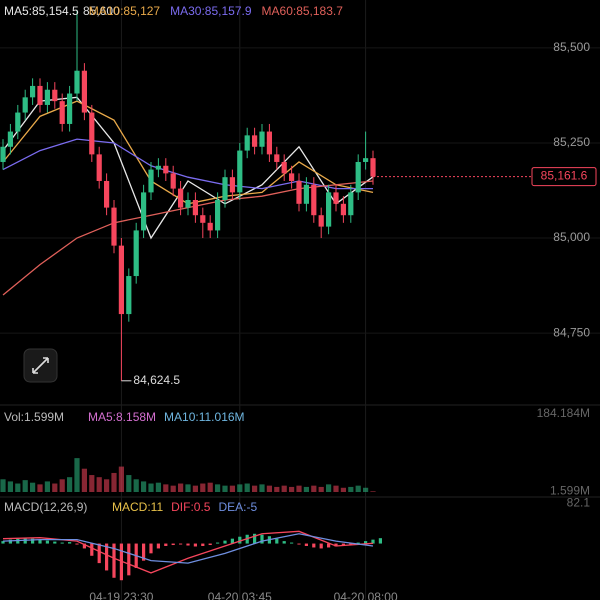 This screenshot has width=600, height=600. What do you see at coordinates (45, 507) in the screenshot?
I see `macd-title: MACD(12,26,9)` at bounding box center [45, 507].